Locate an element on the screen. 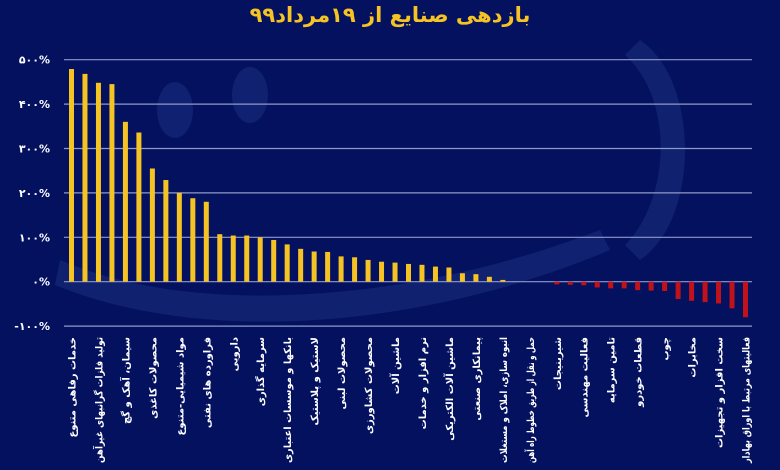 This screenshot has height=470, width=780. x-tick-label: سرمایه گذاری is located at coordinates (260, 371).